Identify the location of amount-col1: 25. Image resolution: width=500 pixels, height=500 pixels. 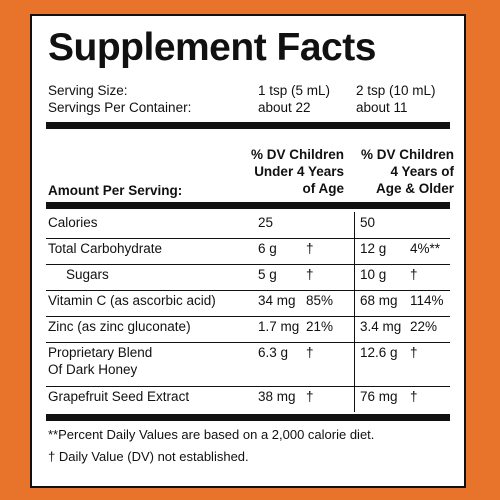
(266, 222).